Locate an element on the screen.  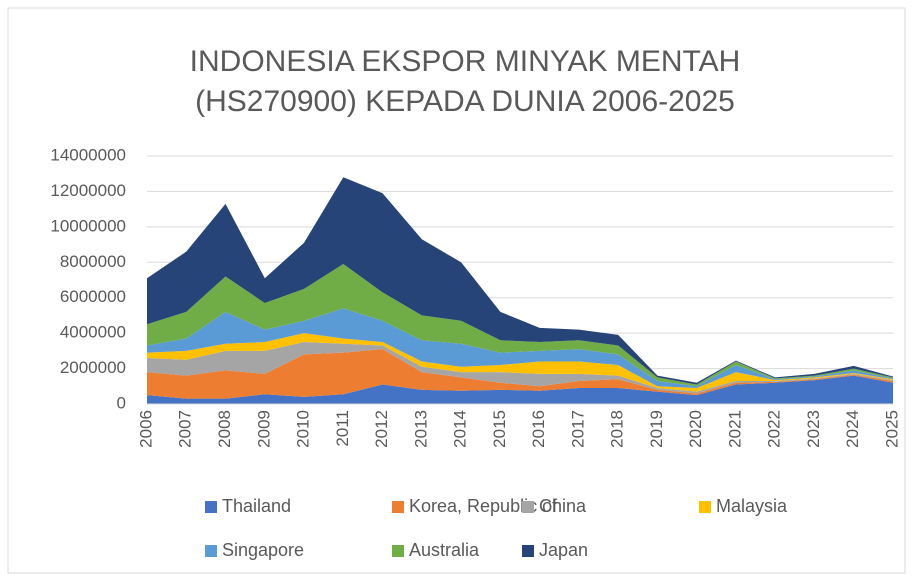
x-tick-label: 2023 is located at coordinates (813, 429).